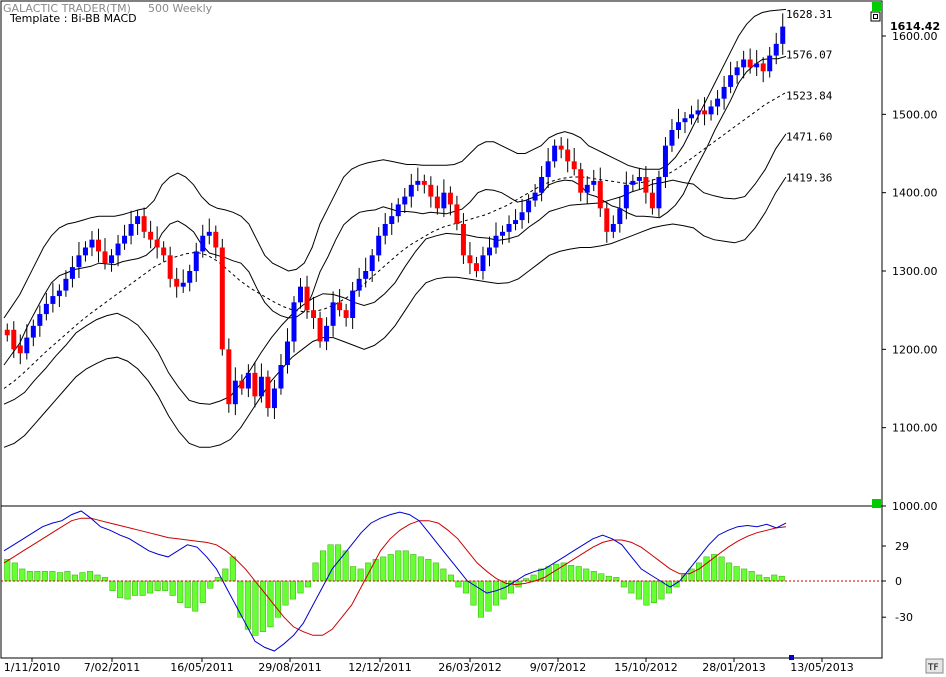  I want to click on panel-divider-marker, so click(876, 503).